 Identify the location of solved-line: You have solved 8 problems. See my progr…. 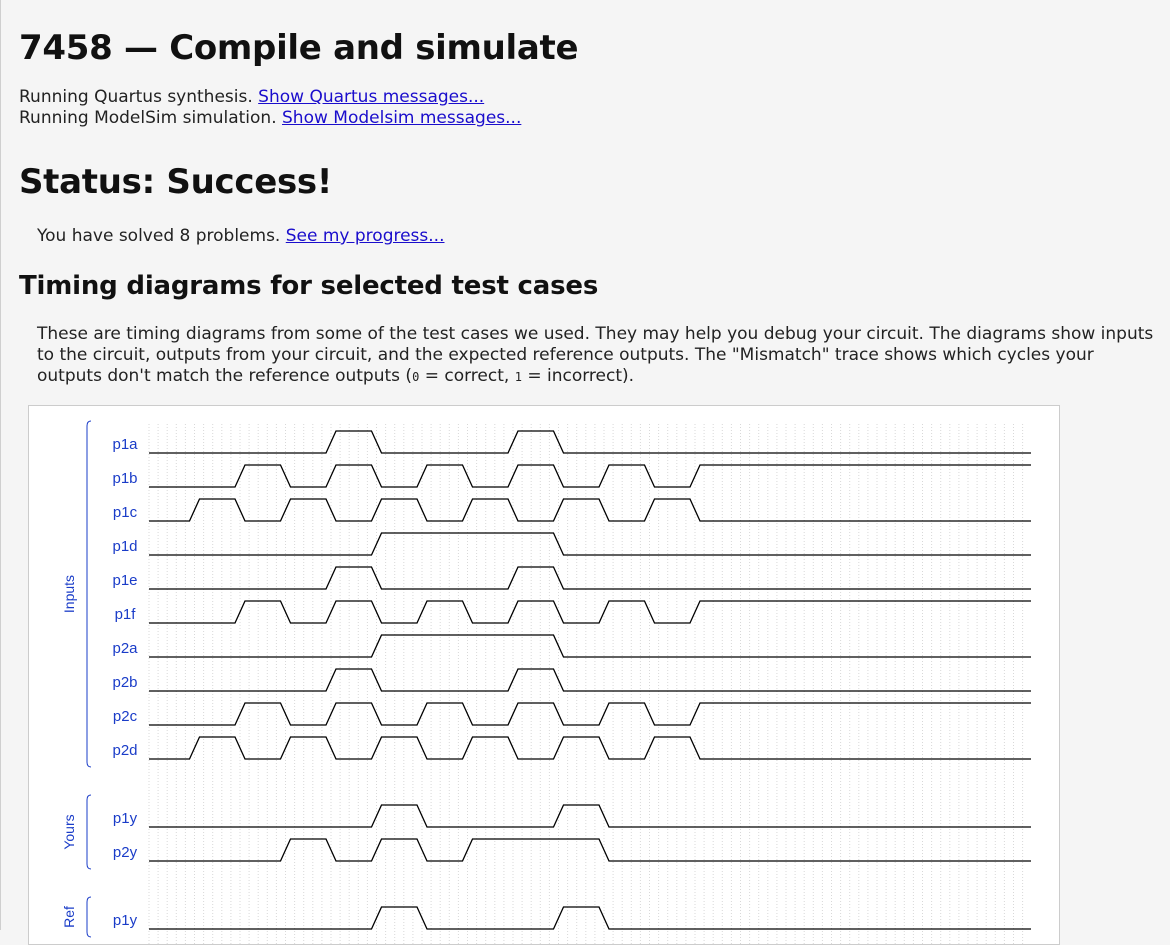
(241, 236).